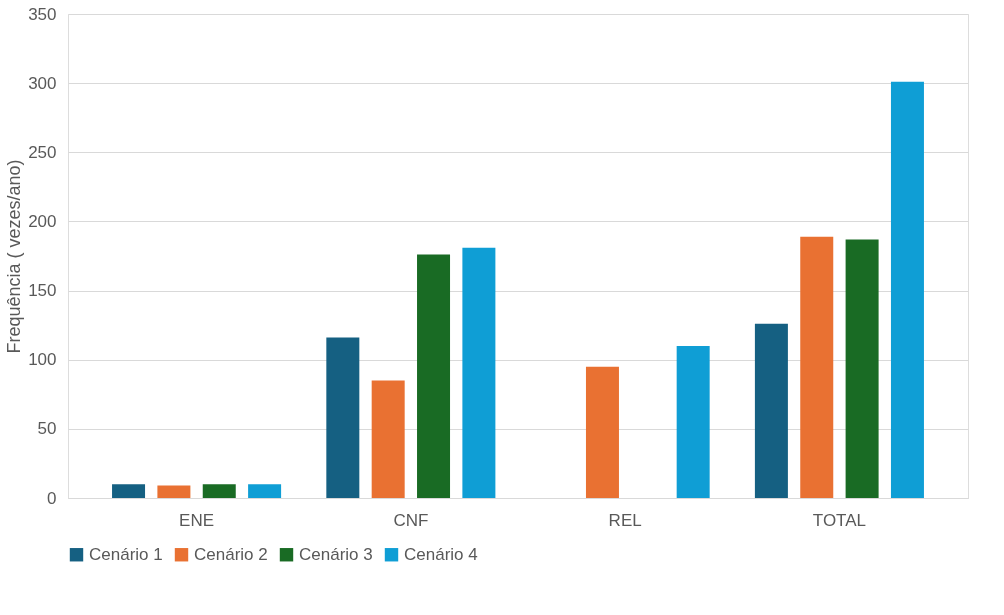  What do you see at coordinates (336, 554) in the screenshot?
I see `legend-label: Cenário 3` at bounding box center [336, 554].